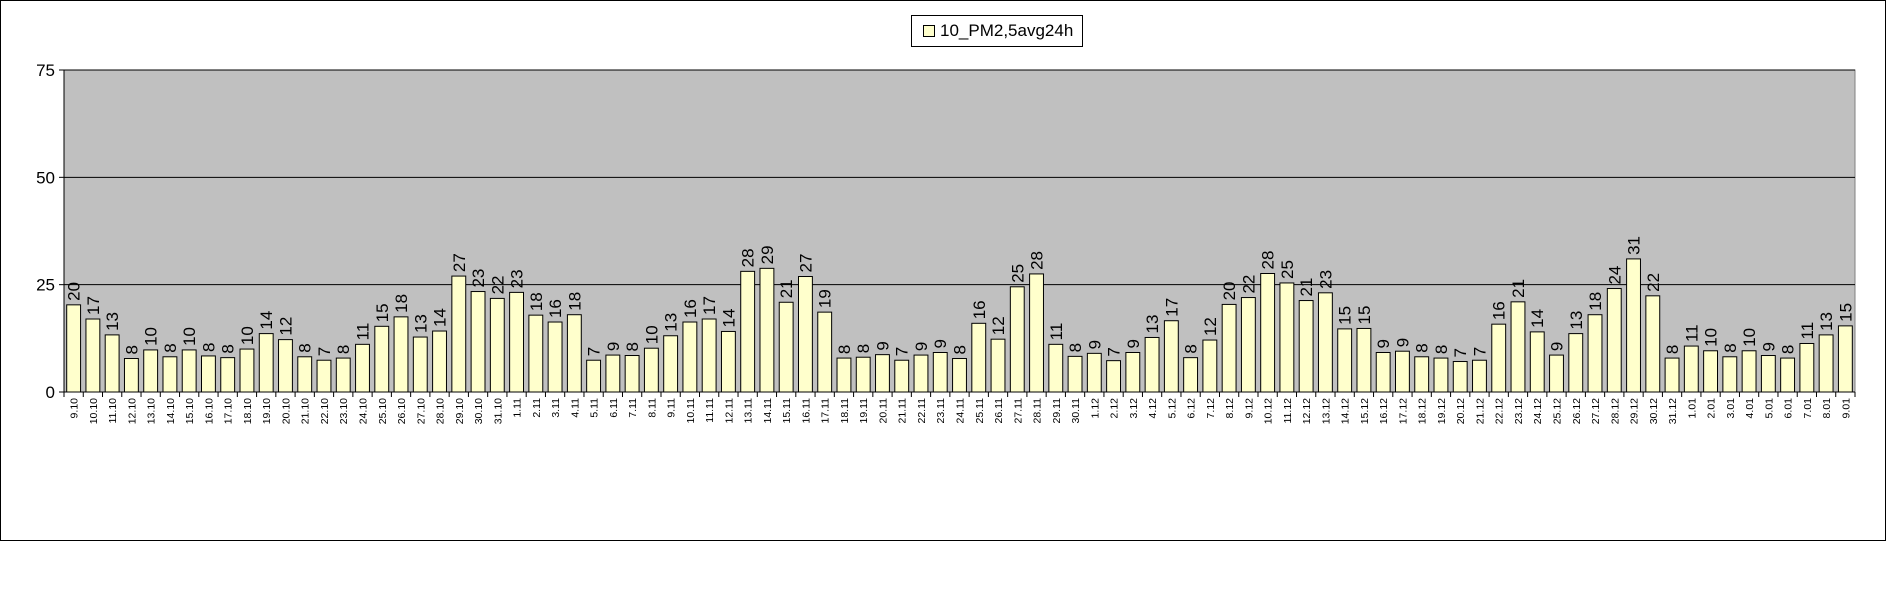  Describe the element at coordinates (1480, 411) in the screenshot. I see `x-tick-label: 21.12` at that location.